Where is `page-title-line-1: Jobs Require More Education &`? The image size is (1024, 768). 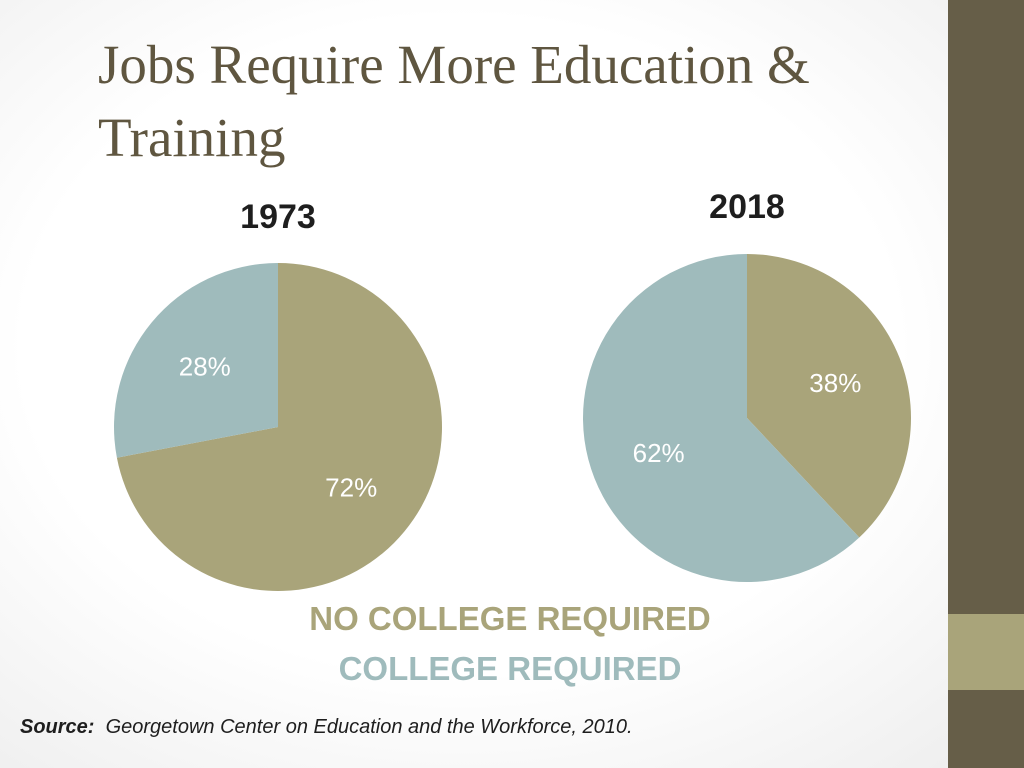
page-title-line-1: Jobs Require More Education & is located at coordinates (454, 64).